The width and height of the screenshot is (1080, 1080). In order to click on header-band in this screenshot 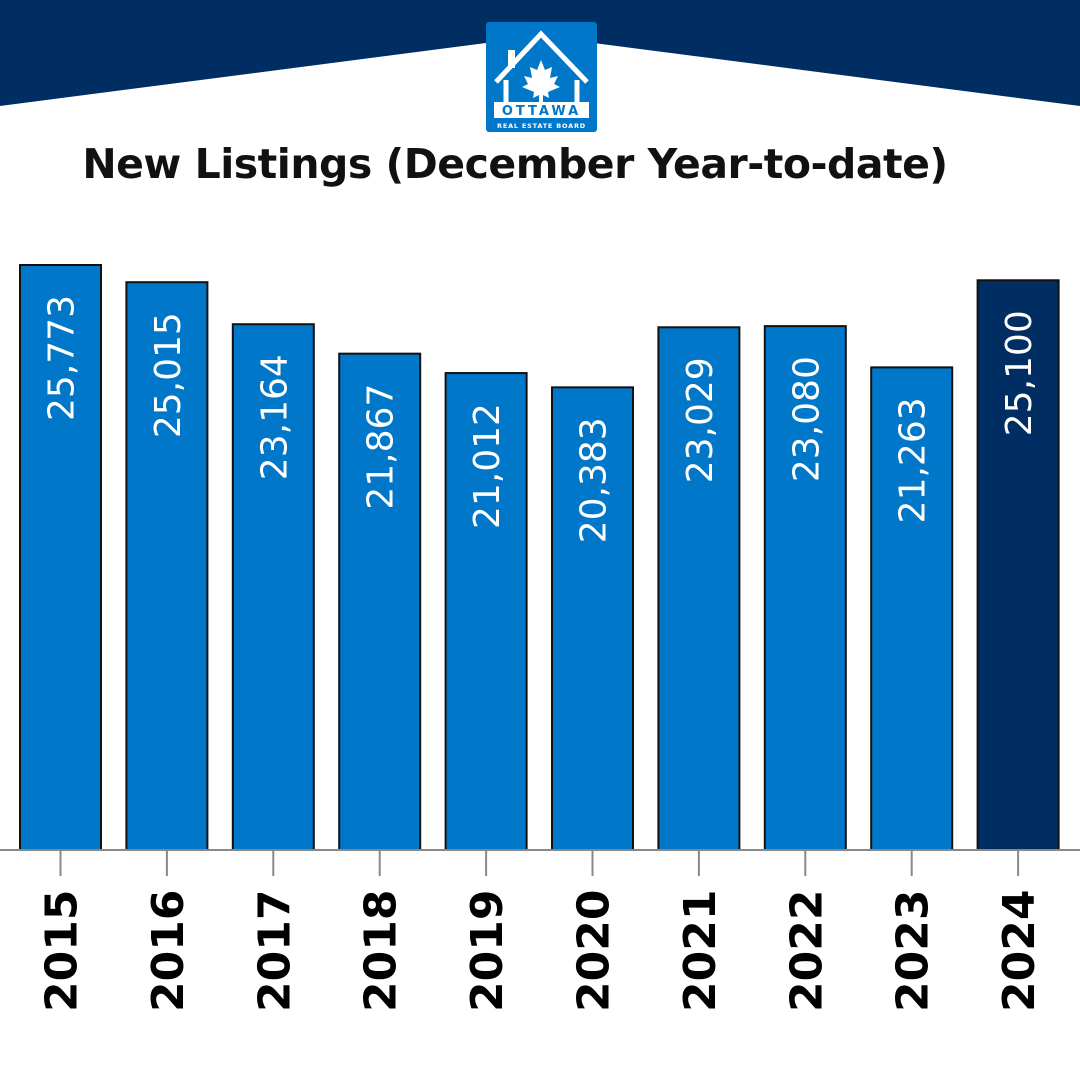, I will do `click(540, 53)`.